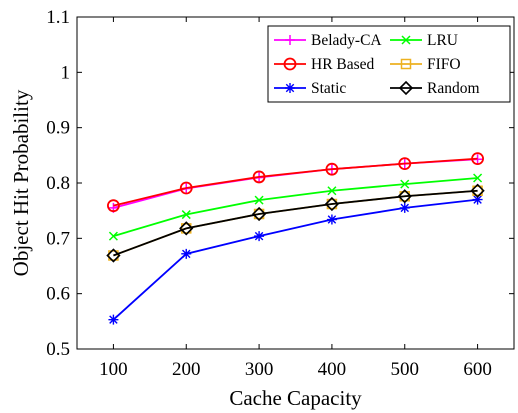 This screenshot has height=413, width=518. Describe the element at coordinates (58, 238) in the screenshot. I see `y-tick-label: 0.7` at that location.